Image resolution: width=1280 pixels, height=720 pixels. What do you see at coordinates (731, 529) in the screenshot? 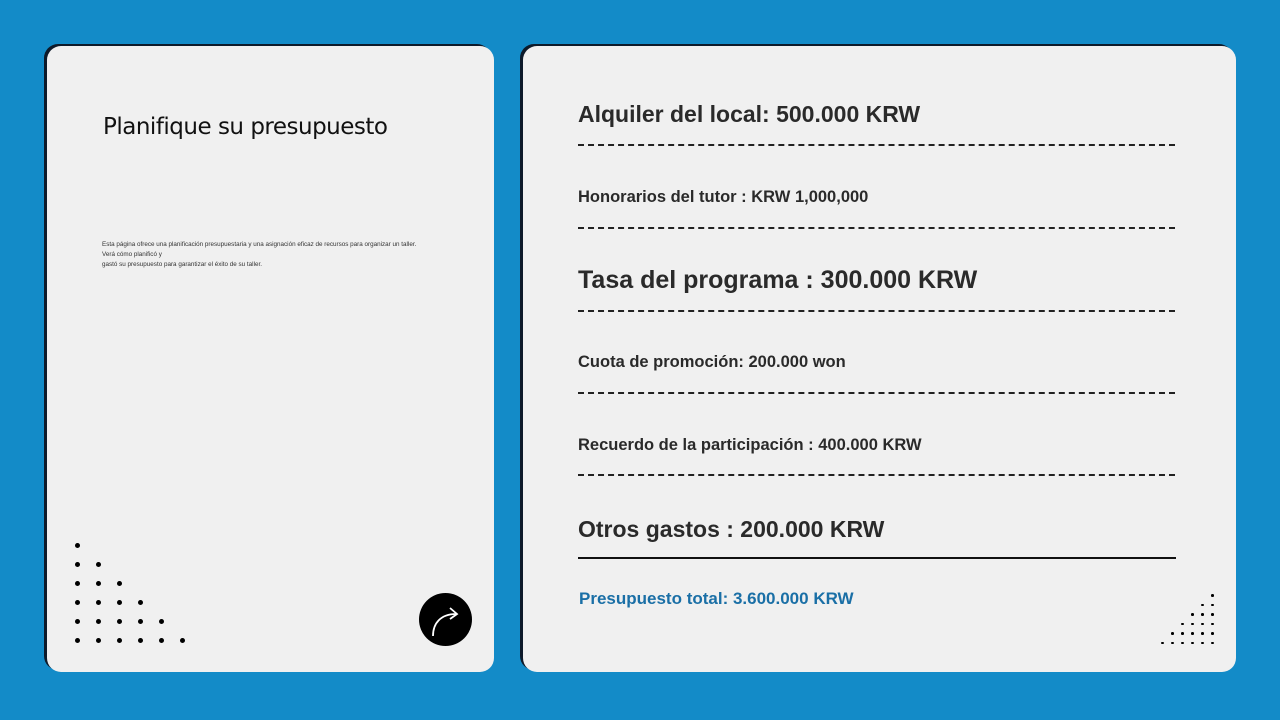
I see `budget-item-other: Otros gastos : 200.000 KRW` at bounding box center [731, 529].